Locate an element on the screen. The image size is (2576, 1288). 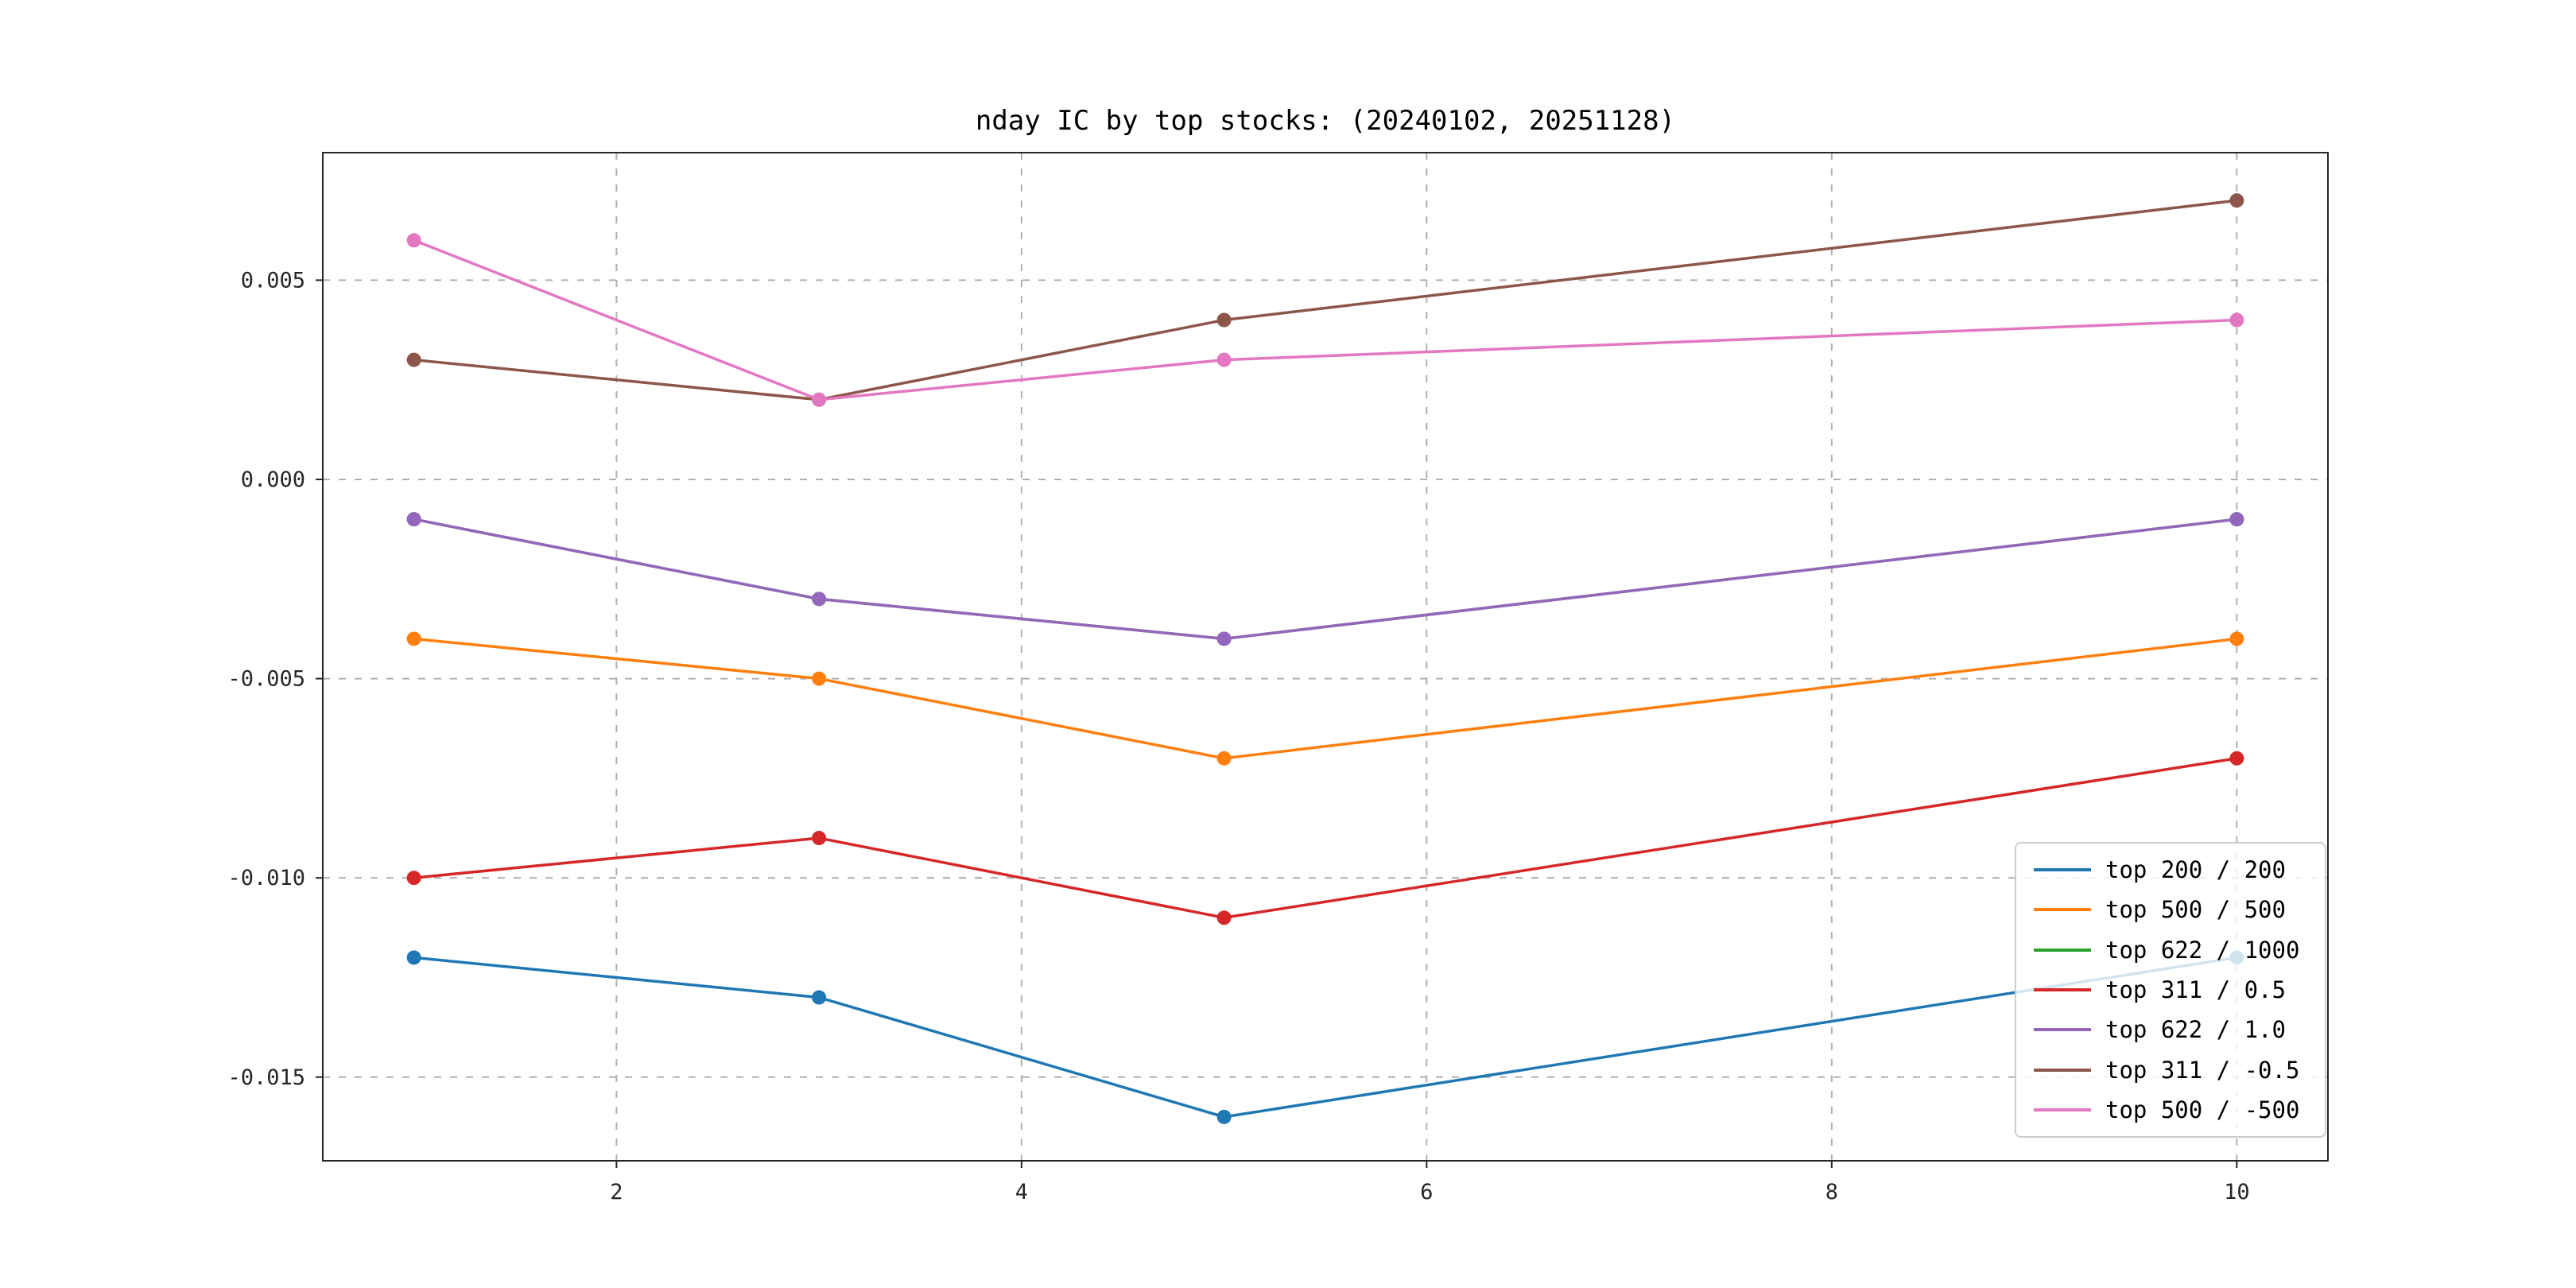
x-tick-label: 8 is located at coordinates (1832, 1193).